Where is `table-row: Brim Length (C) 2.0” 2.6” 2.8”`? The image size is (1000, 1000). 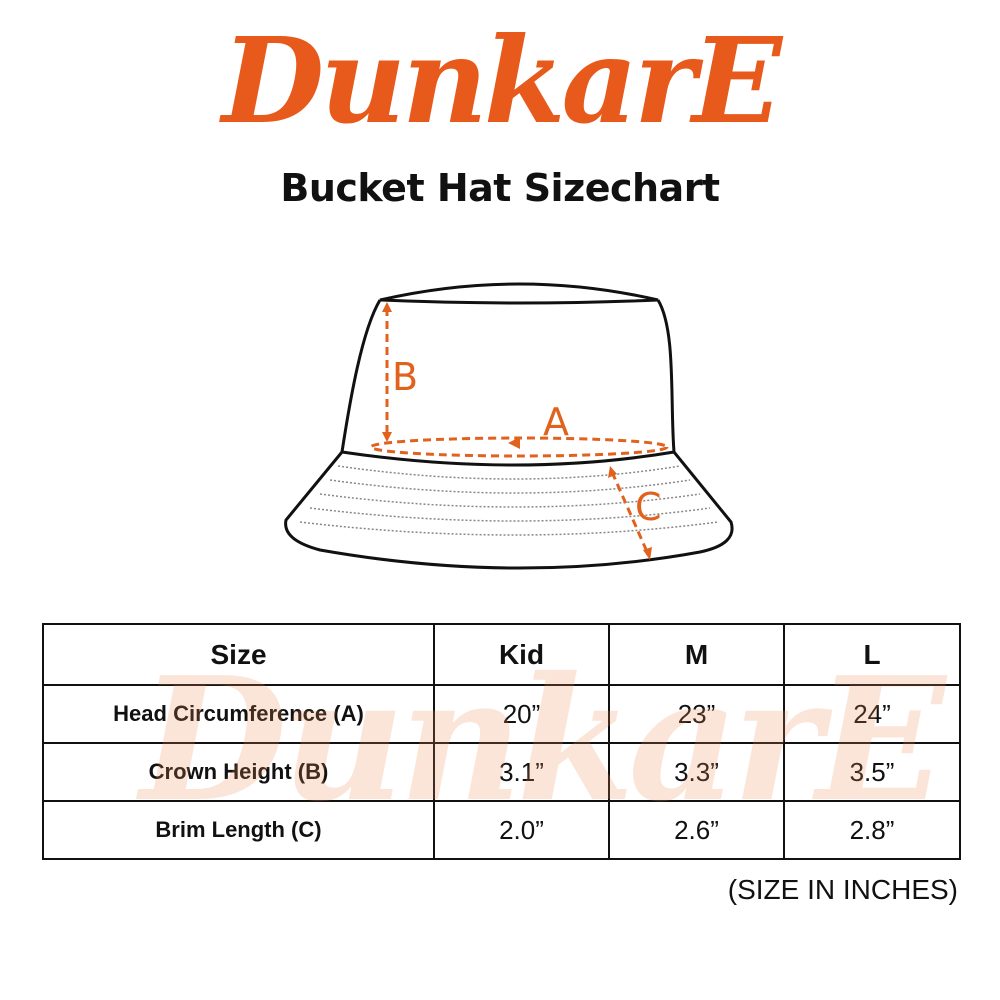 table-row: Brim Length (C) 2.0” 2.6” 2.8” is located at coordinates (501, 830).